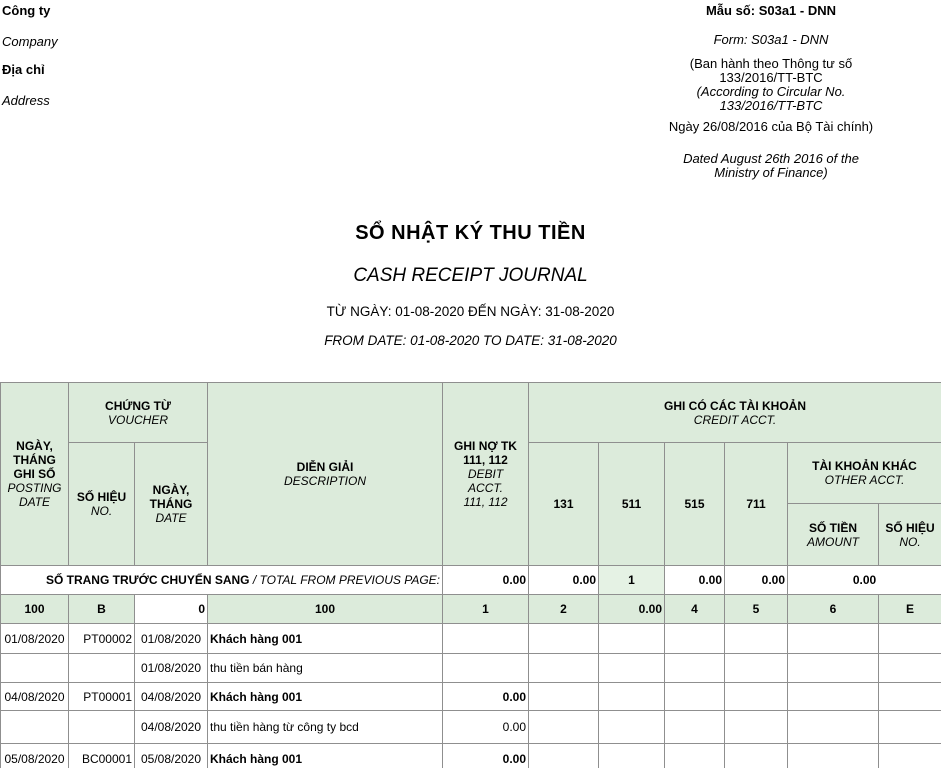 The width and height of the screenshot is (941, 768). I want to click on other-no-label-vn: SỐ HIỆU, so click(910, 527).